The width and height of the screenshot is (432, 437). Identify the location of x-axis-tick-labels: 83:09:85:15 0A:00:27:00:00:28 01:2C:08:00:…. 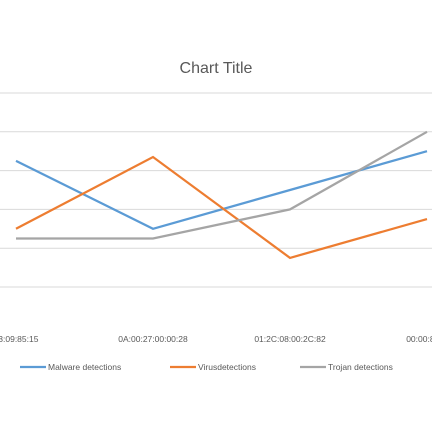
(216, 339).